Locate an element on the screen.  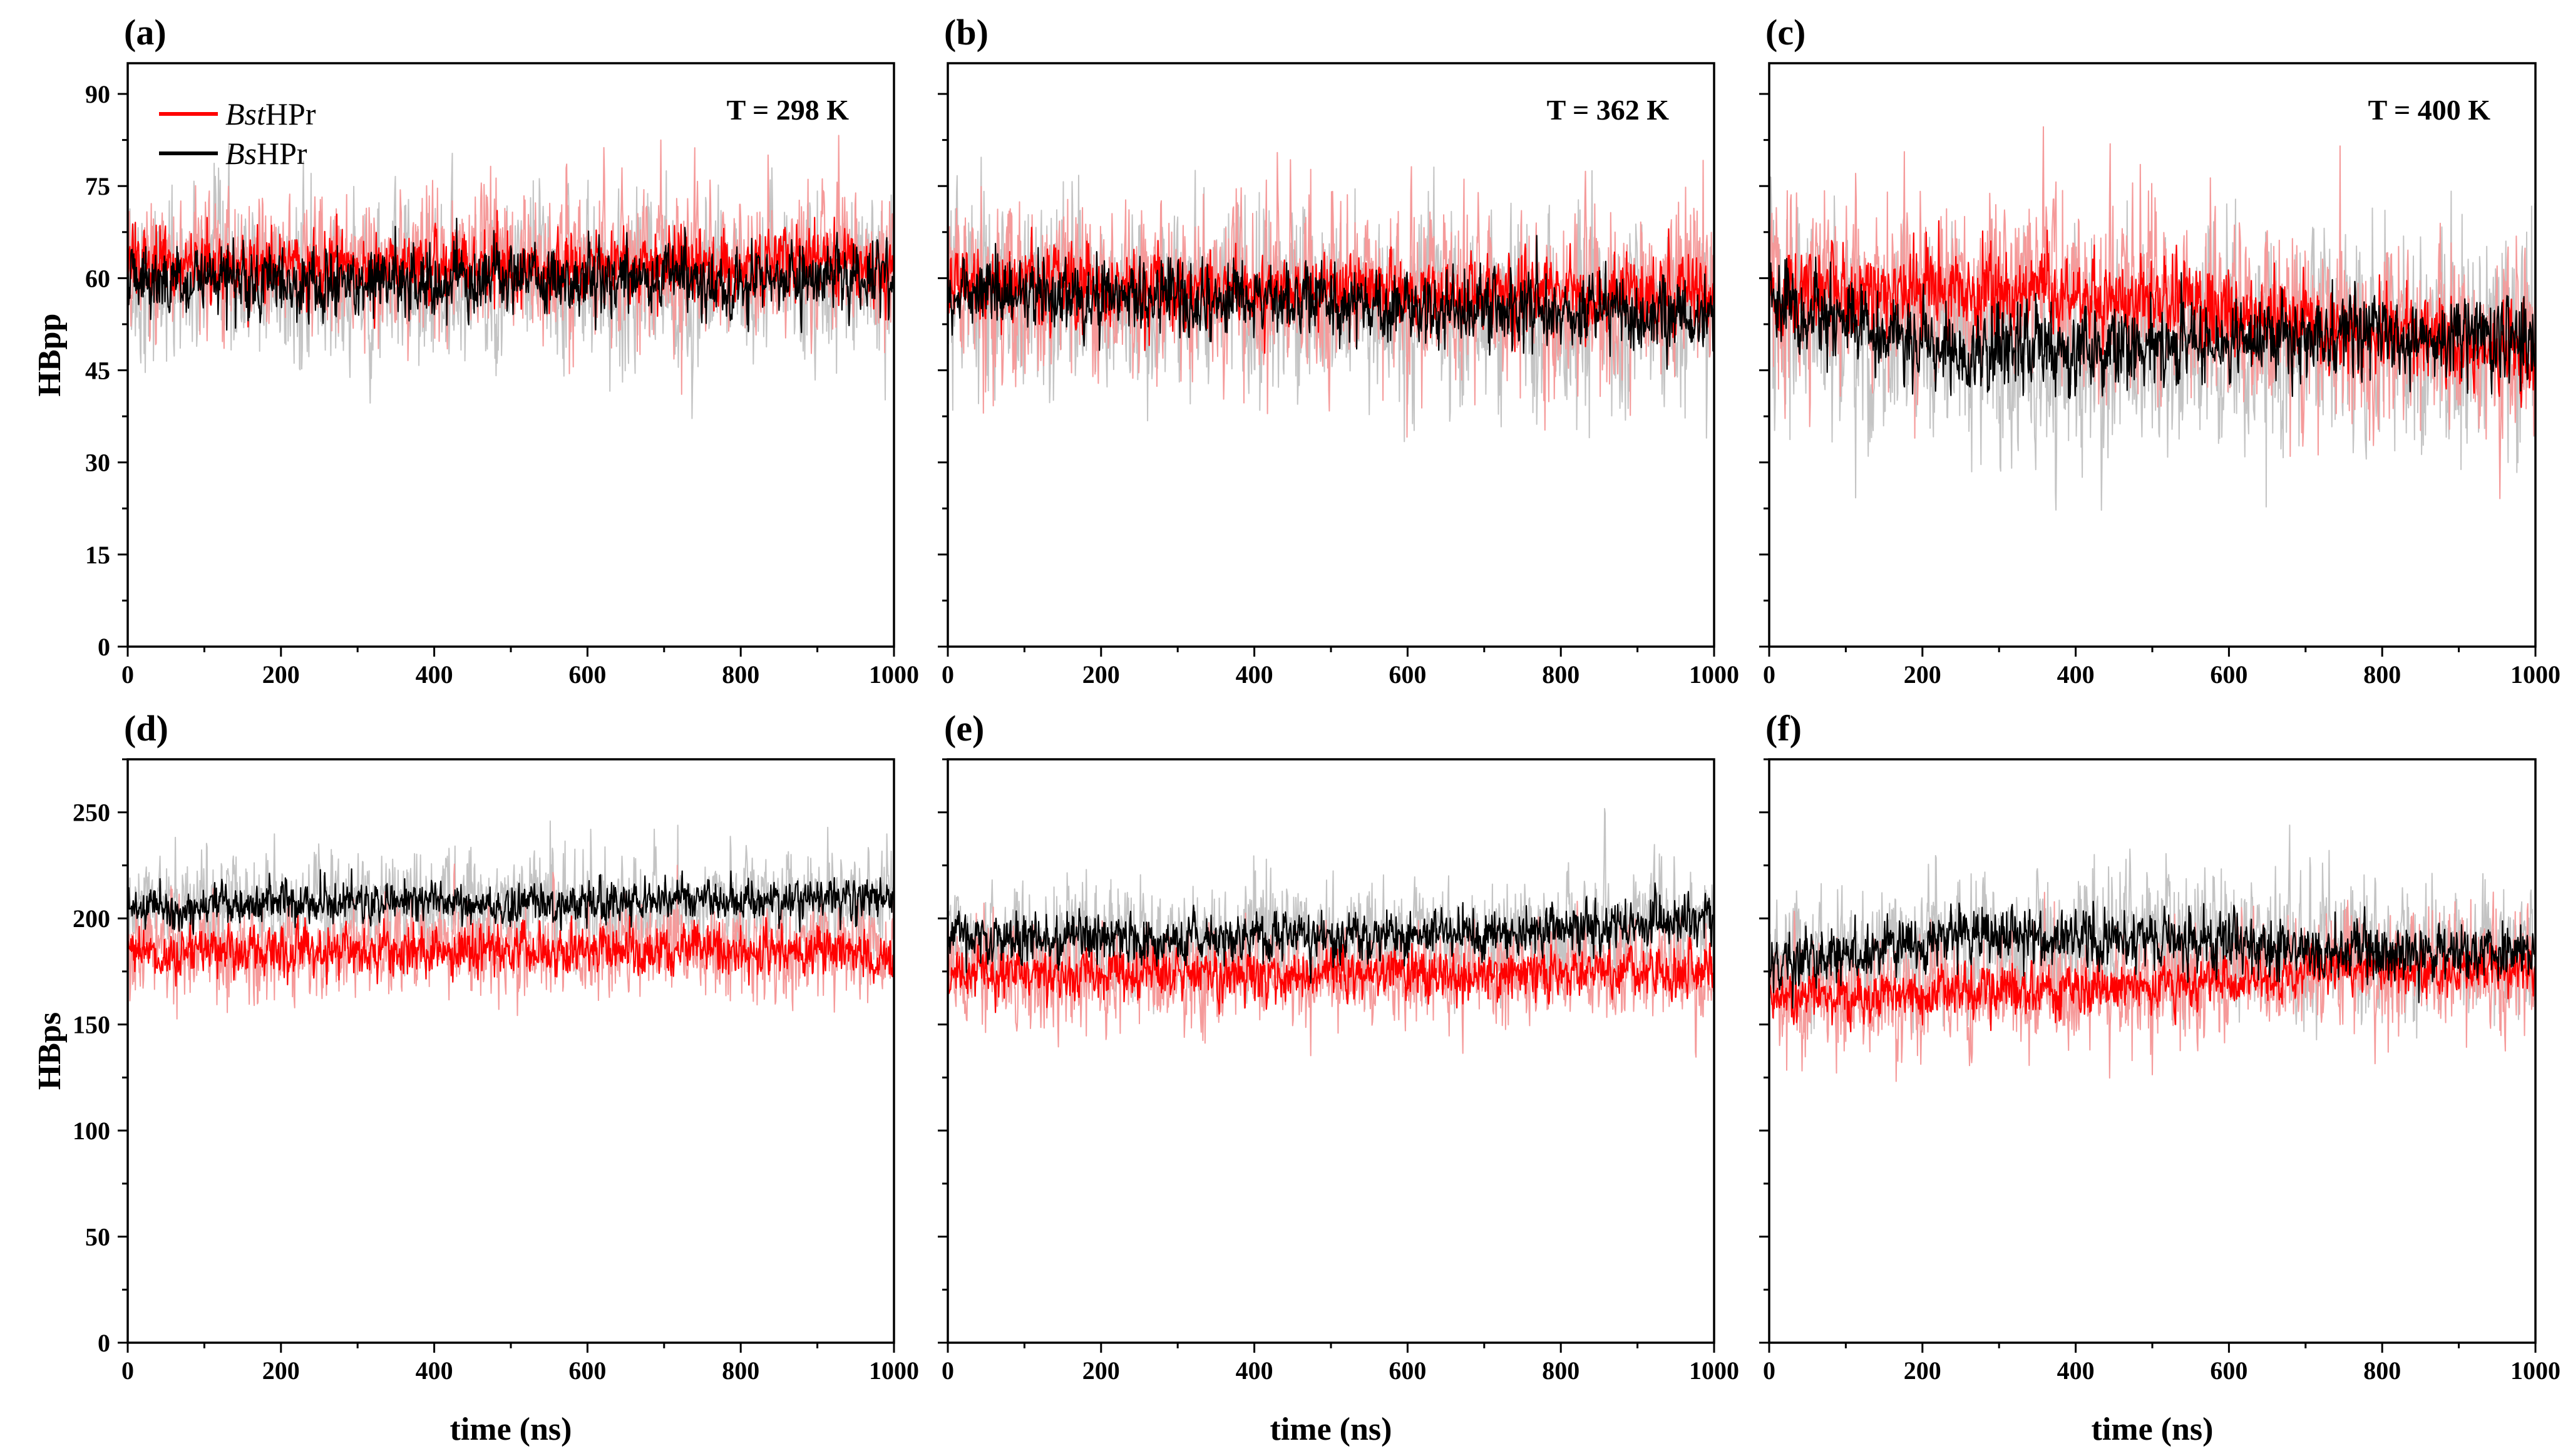
y-tick-label: 50 is located at coordinates (98, 1237).